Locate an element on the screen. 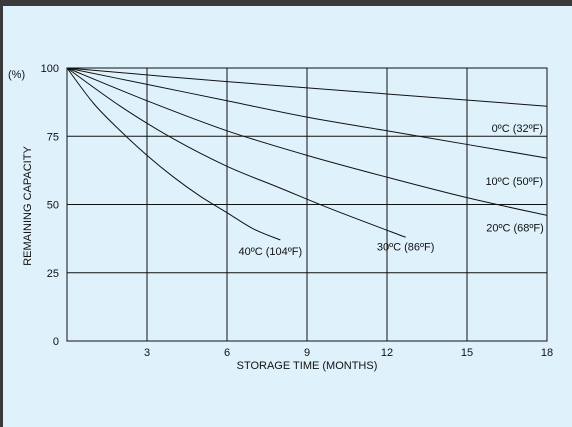 The width and height of the screenshot is (572, 427). series-label: 30ºC (86ºF) is located at coordinates (406, 247).